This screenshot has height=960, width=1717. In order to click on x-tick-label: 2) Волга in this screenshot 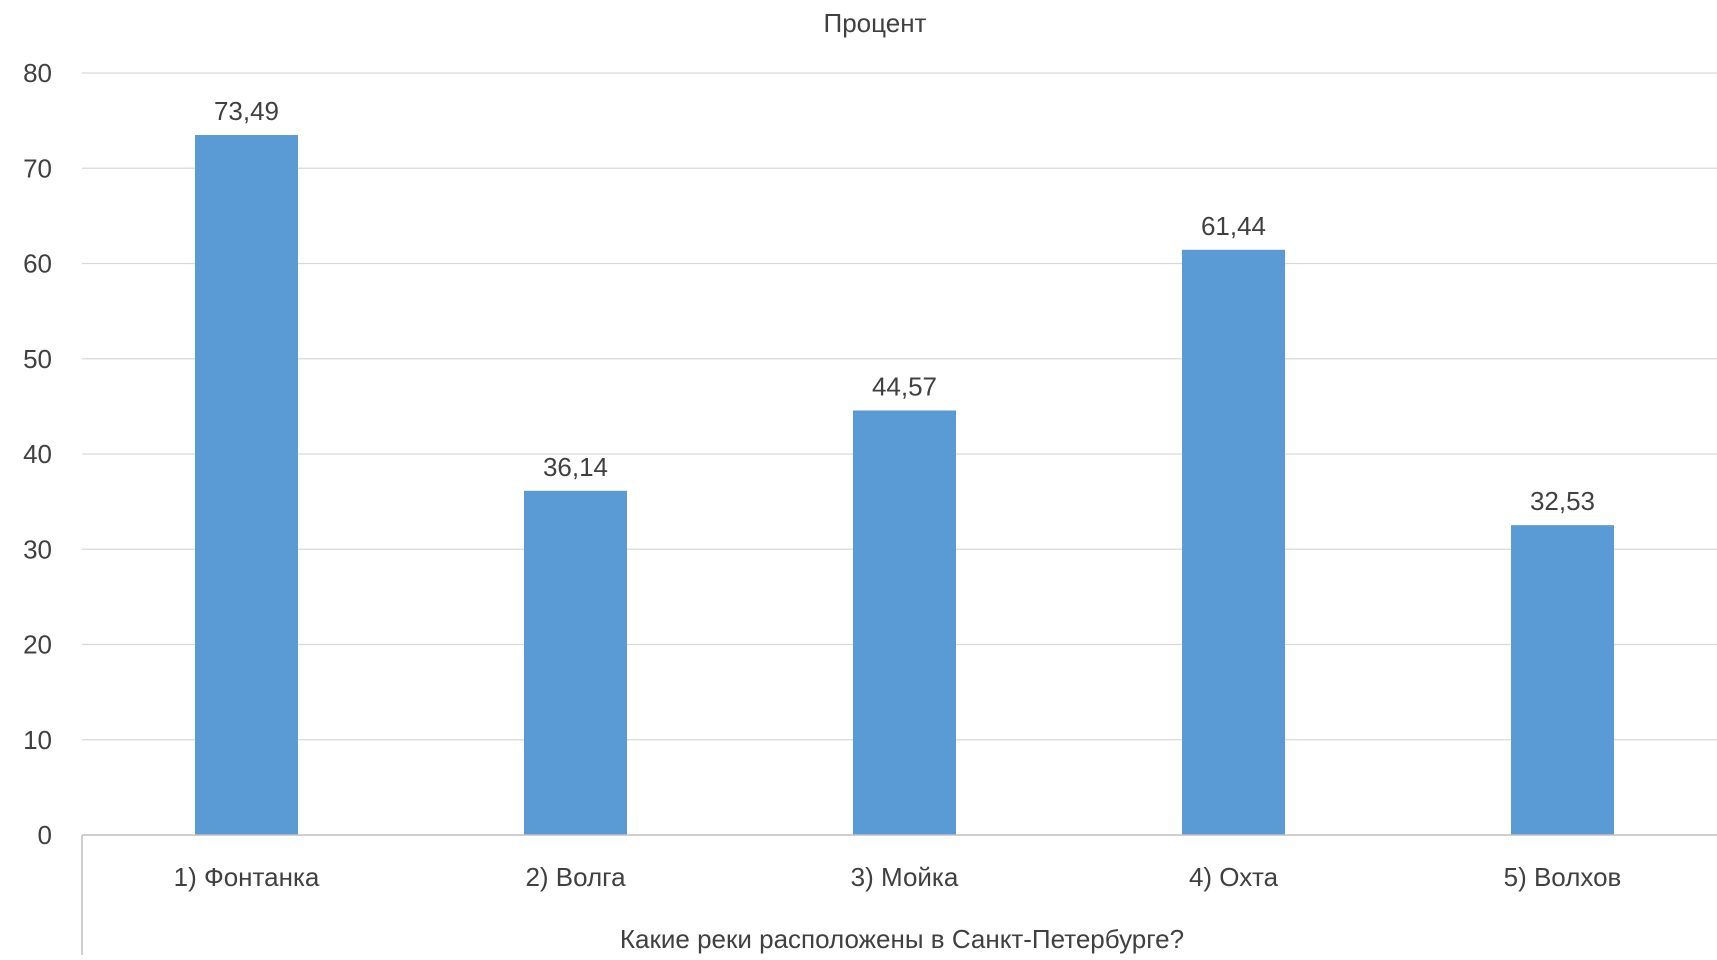, I will do `click(575, 877)`.